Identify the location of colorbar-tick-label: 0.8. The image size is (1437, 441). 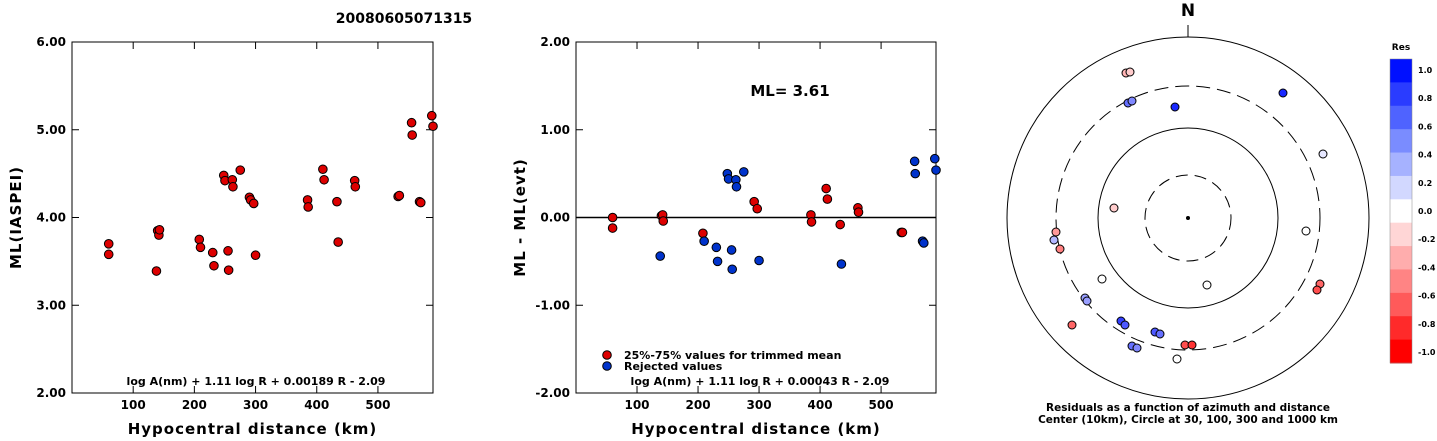
(1425, 98).